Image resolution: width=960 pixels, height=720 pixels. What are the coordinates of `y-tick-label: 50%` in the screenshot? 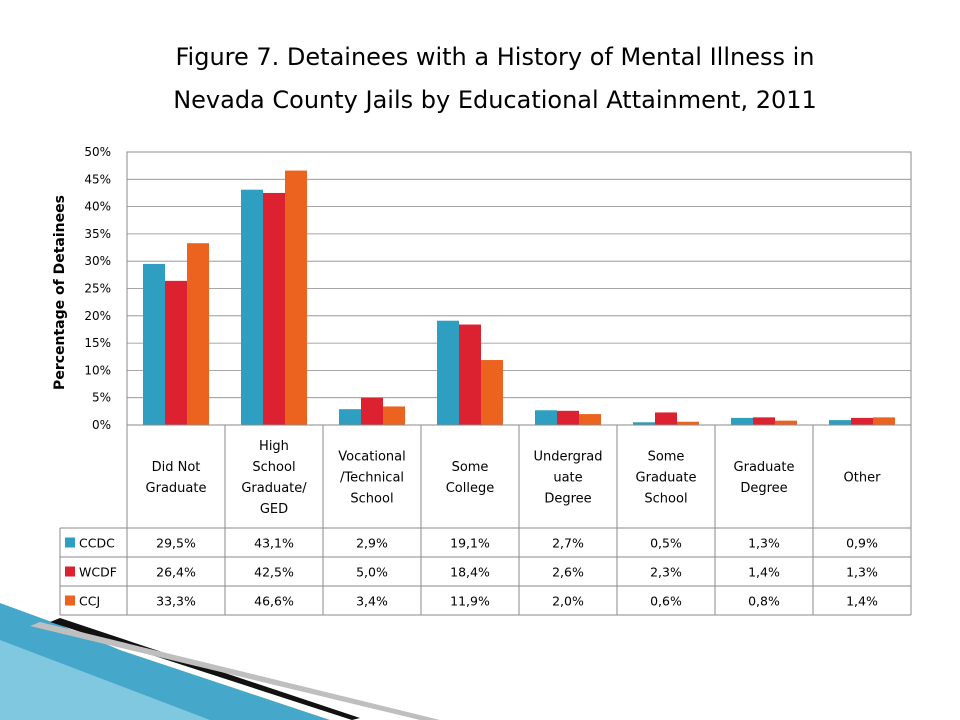 It's located at (97, 152).